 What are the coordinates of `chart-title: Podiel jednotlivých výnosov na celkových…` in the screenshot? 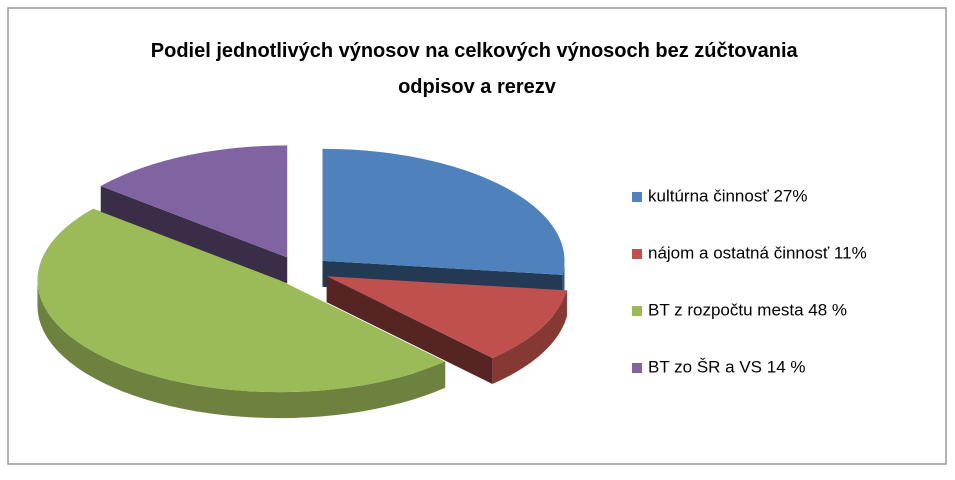 It's located at (477, 69).